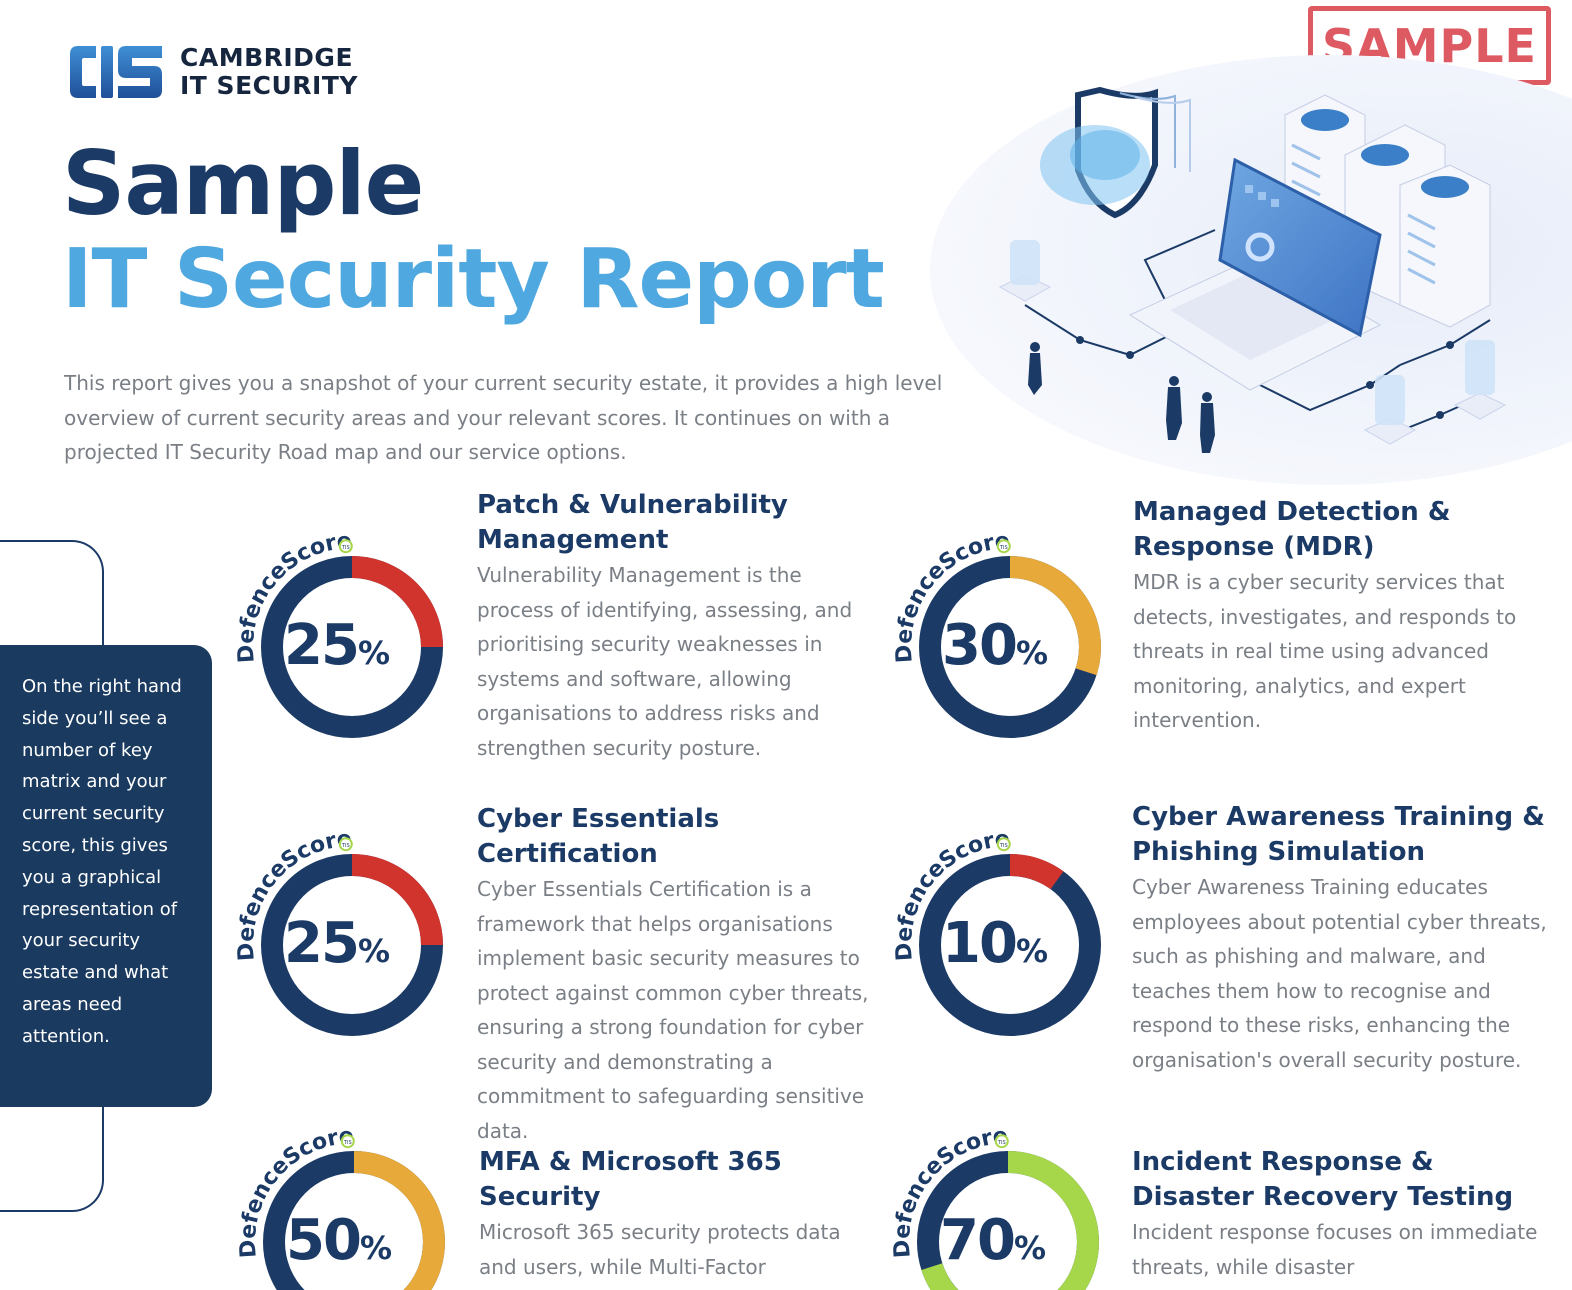 This screenshot has width=1572, height=1290. What do you see at coordinates (267, 57) in the screenshot?
I see `company-name-line1: CAMBRIDGE` at bounding box center [267, 57].